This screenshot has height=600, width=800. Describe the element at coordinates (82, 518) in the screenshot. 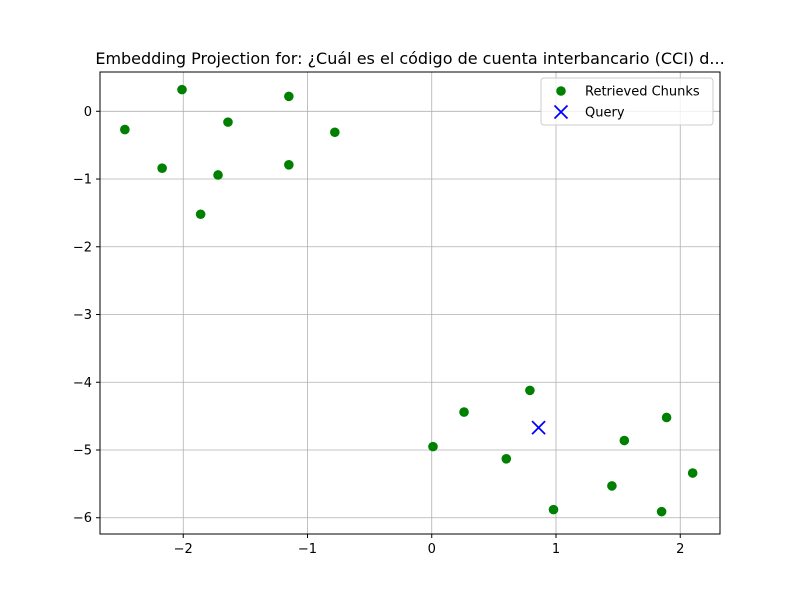

I see `y-tick-label: −6` at that location.